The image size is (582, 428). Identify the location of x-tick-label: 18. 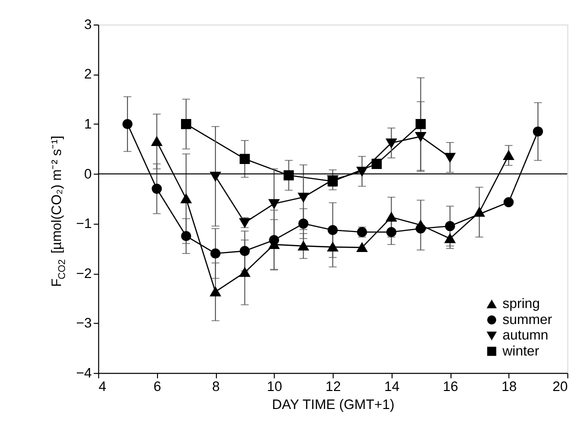
(509, 386).